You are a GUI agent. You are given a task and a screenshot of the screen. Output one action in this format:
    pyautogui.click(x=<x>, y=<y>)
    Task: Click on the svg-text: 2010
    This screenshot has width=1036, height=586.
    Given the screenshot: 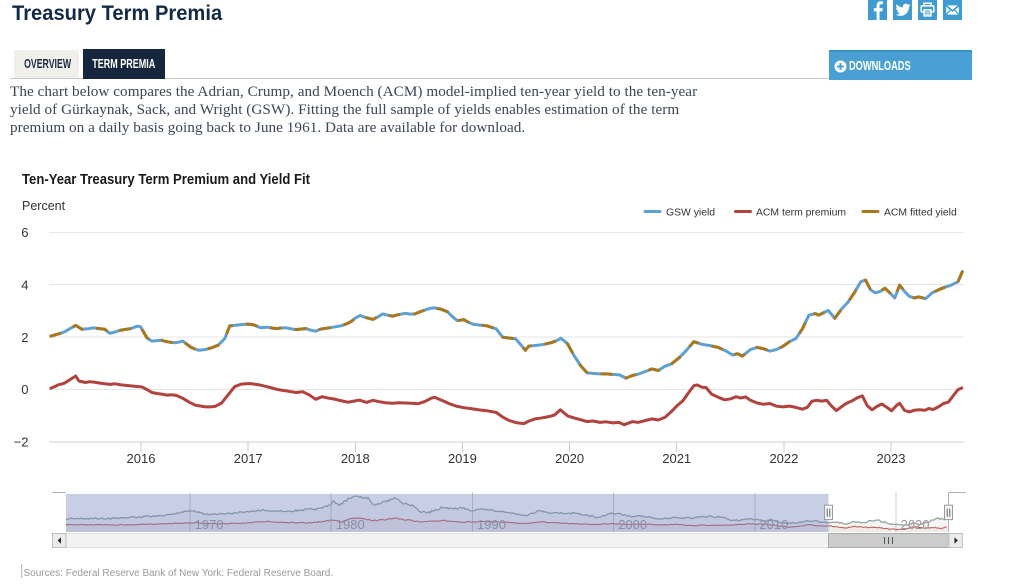 What is the action you would take?
    pyautogui.click(x=773, y=524)
    